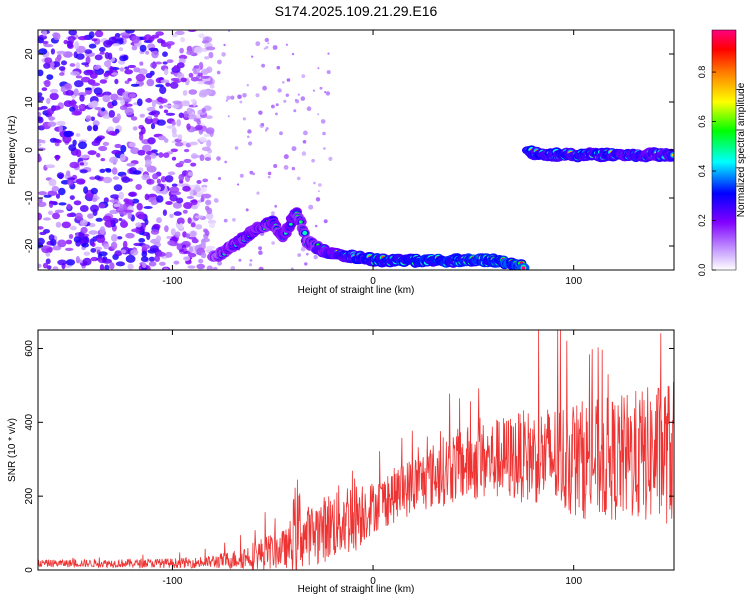  What do you see at coordinates (373, 281) in the screenshot?
I see `x-tick-label: 0` at bounding box center [373, 281].